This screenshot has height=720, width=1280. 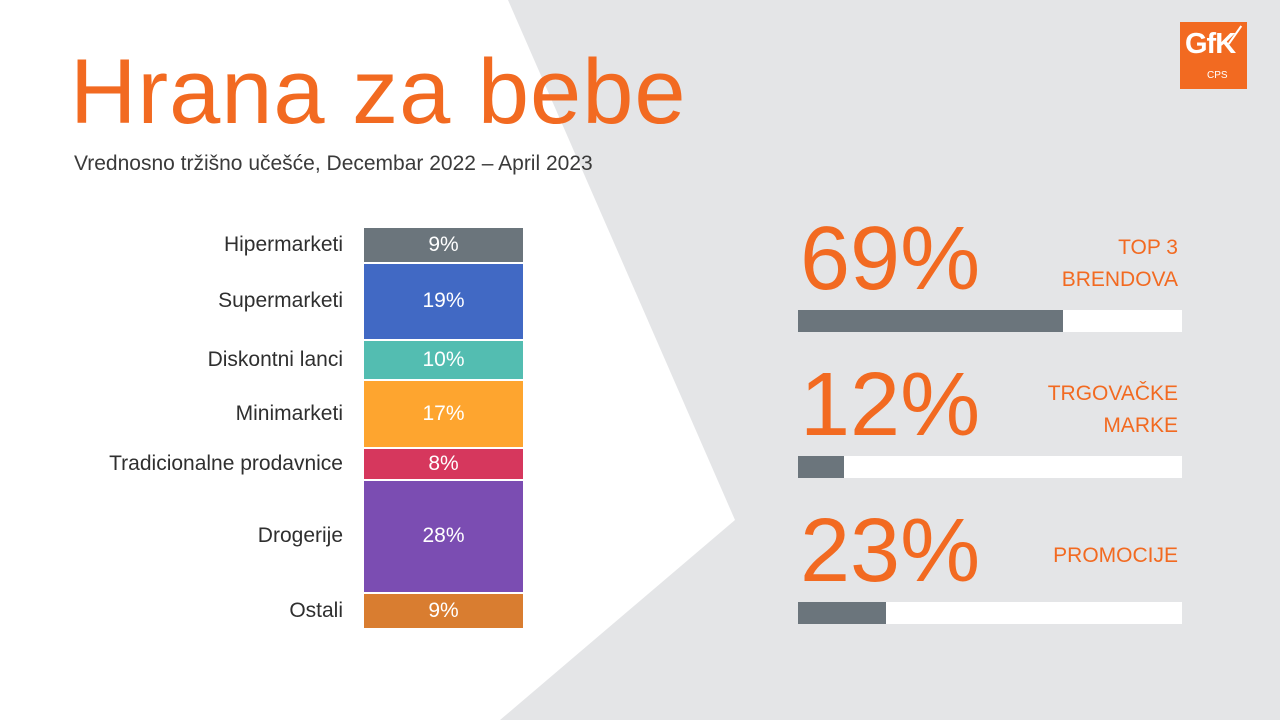 What do you see at coordinates (1140, 425) in the screenshot?
I see `kpi-label-line: MARKE` at bounding box center [1140, 425].